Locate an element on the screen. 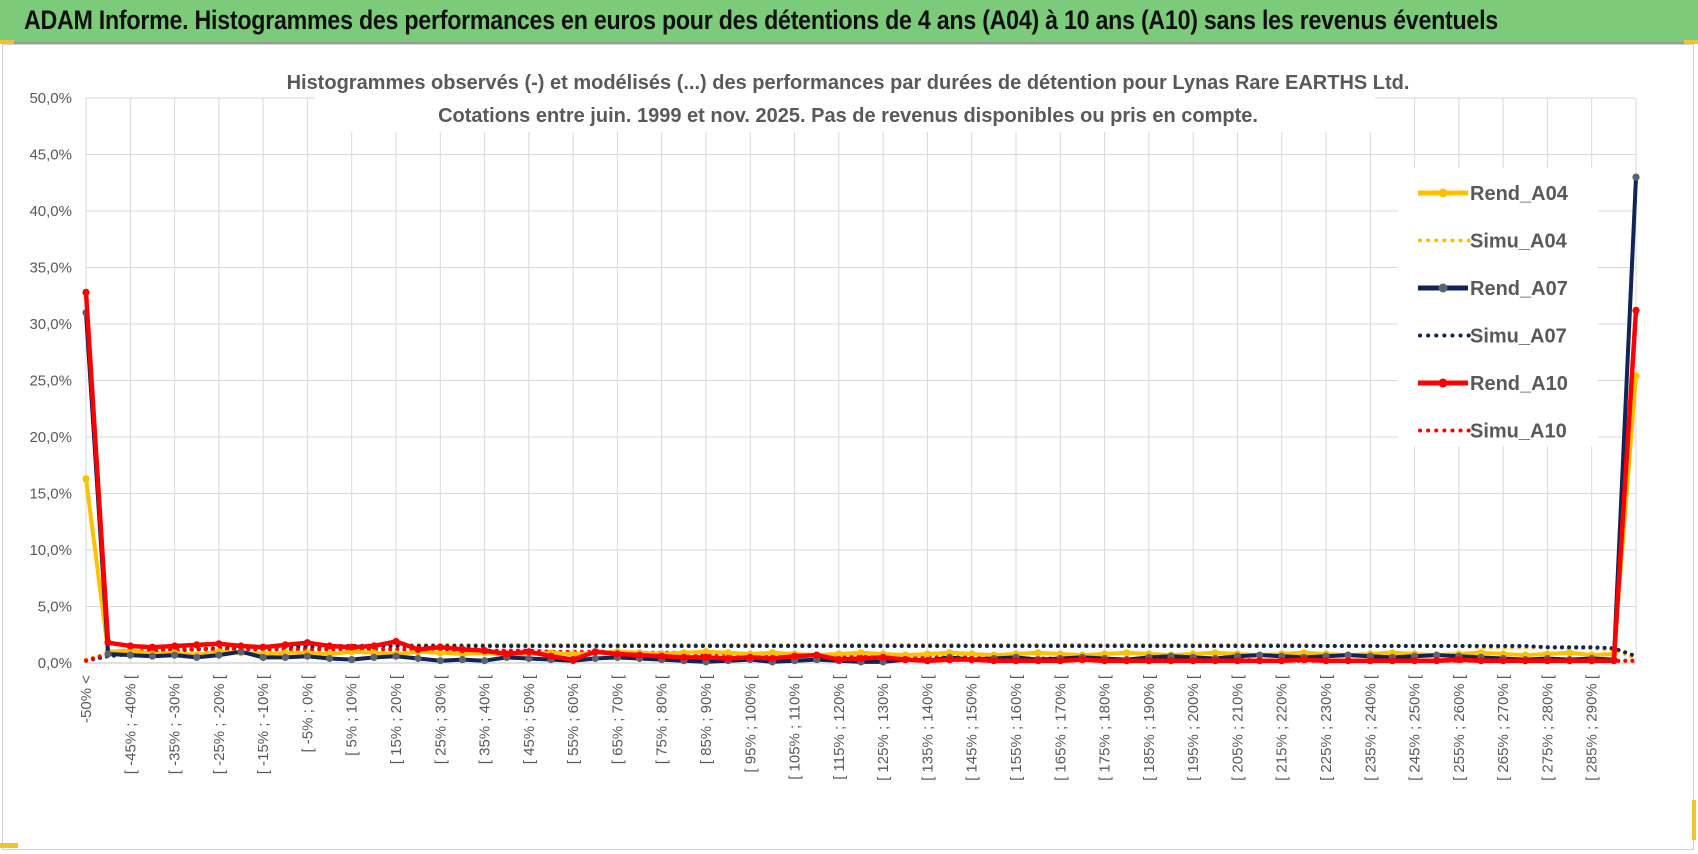  legend-label-simu_a04: Simu_A04 is located at coordinates (1519, 242).